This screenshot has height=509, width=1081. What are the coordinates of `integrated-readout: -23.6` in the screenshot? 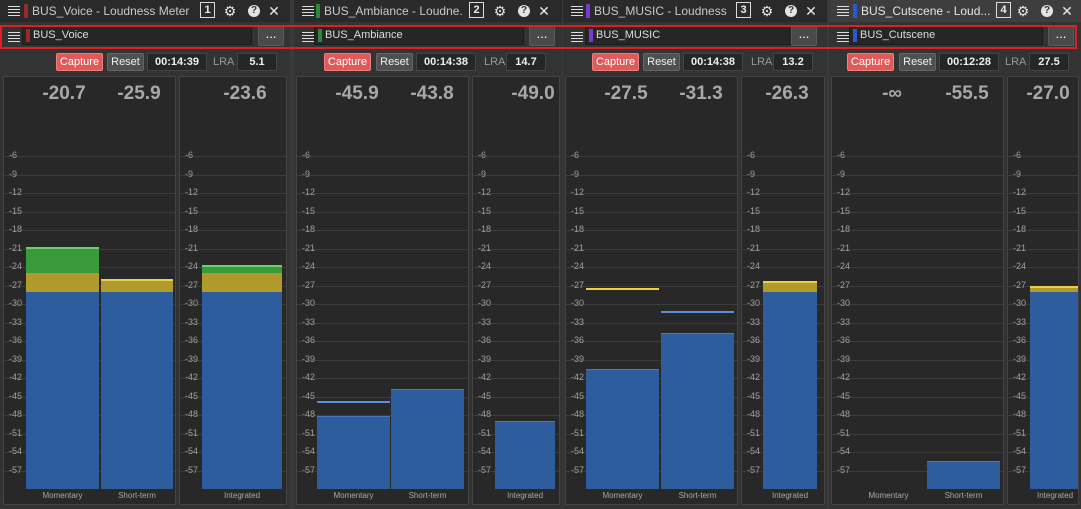 It's located at (245, 93).